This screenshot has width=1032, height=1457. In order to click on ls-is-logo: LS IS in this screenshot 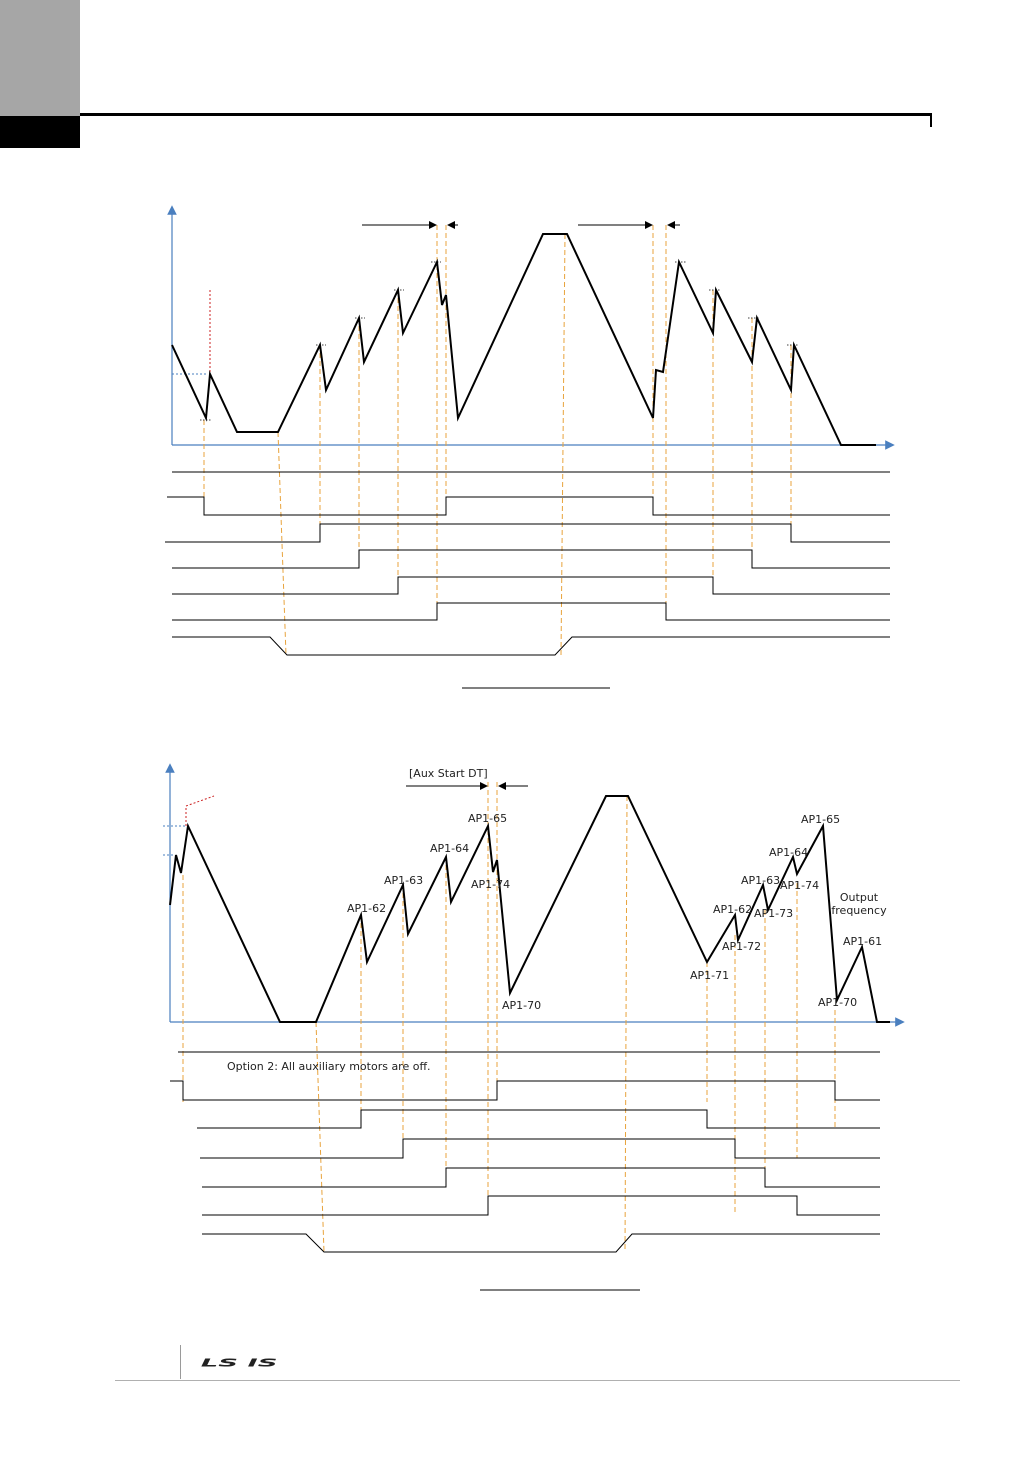, I will do `click(239, 1363)`.